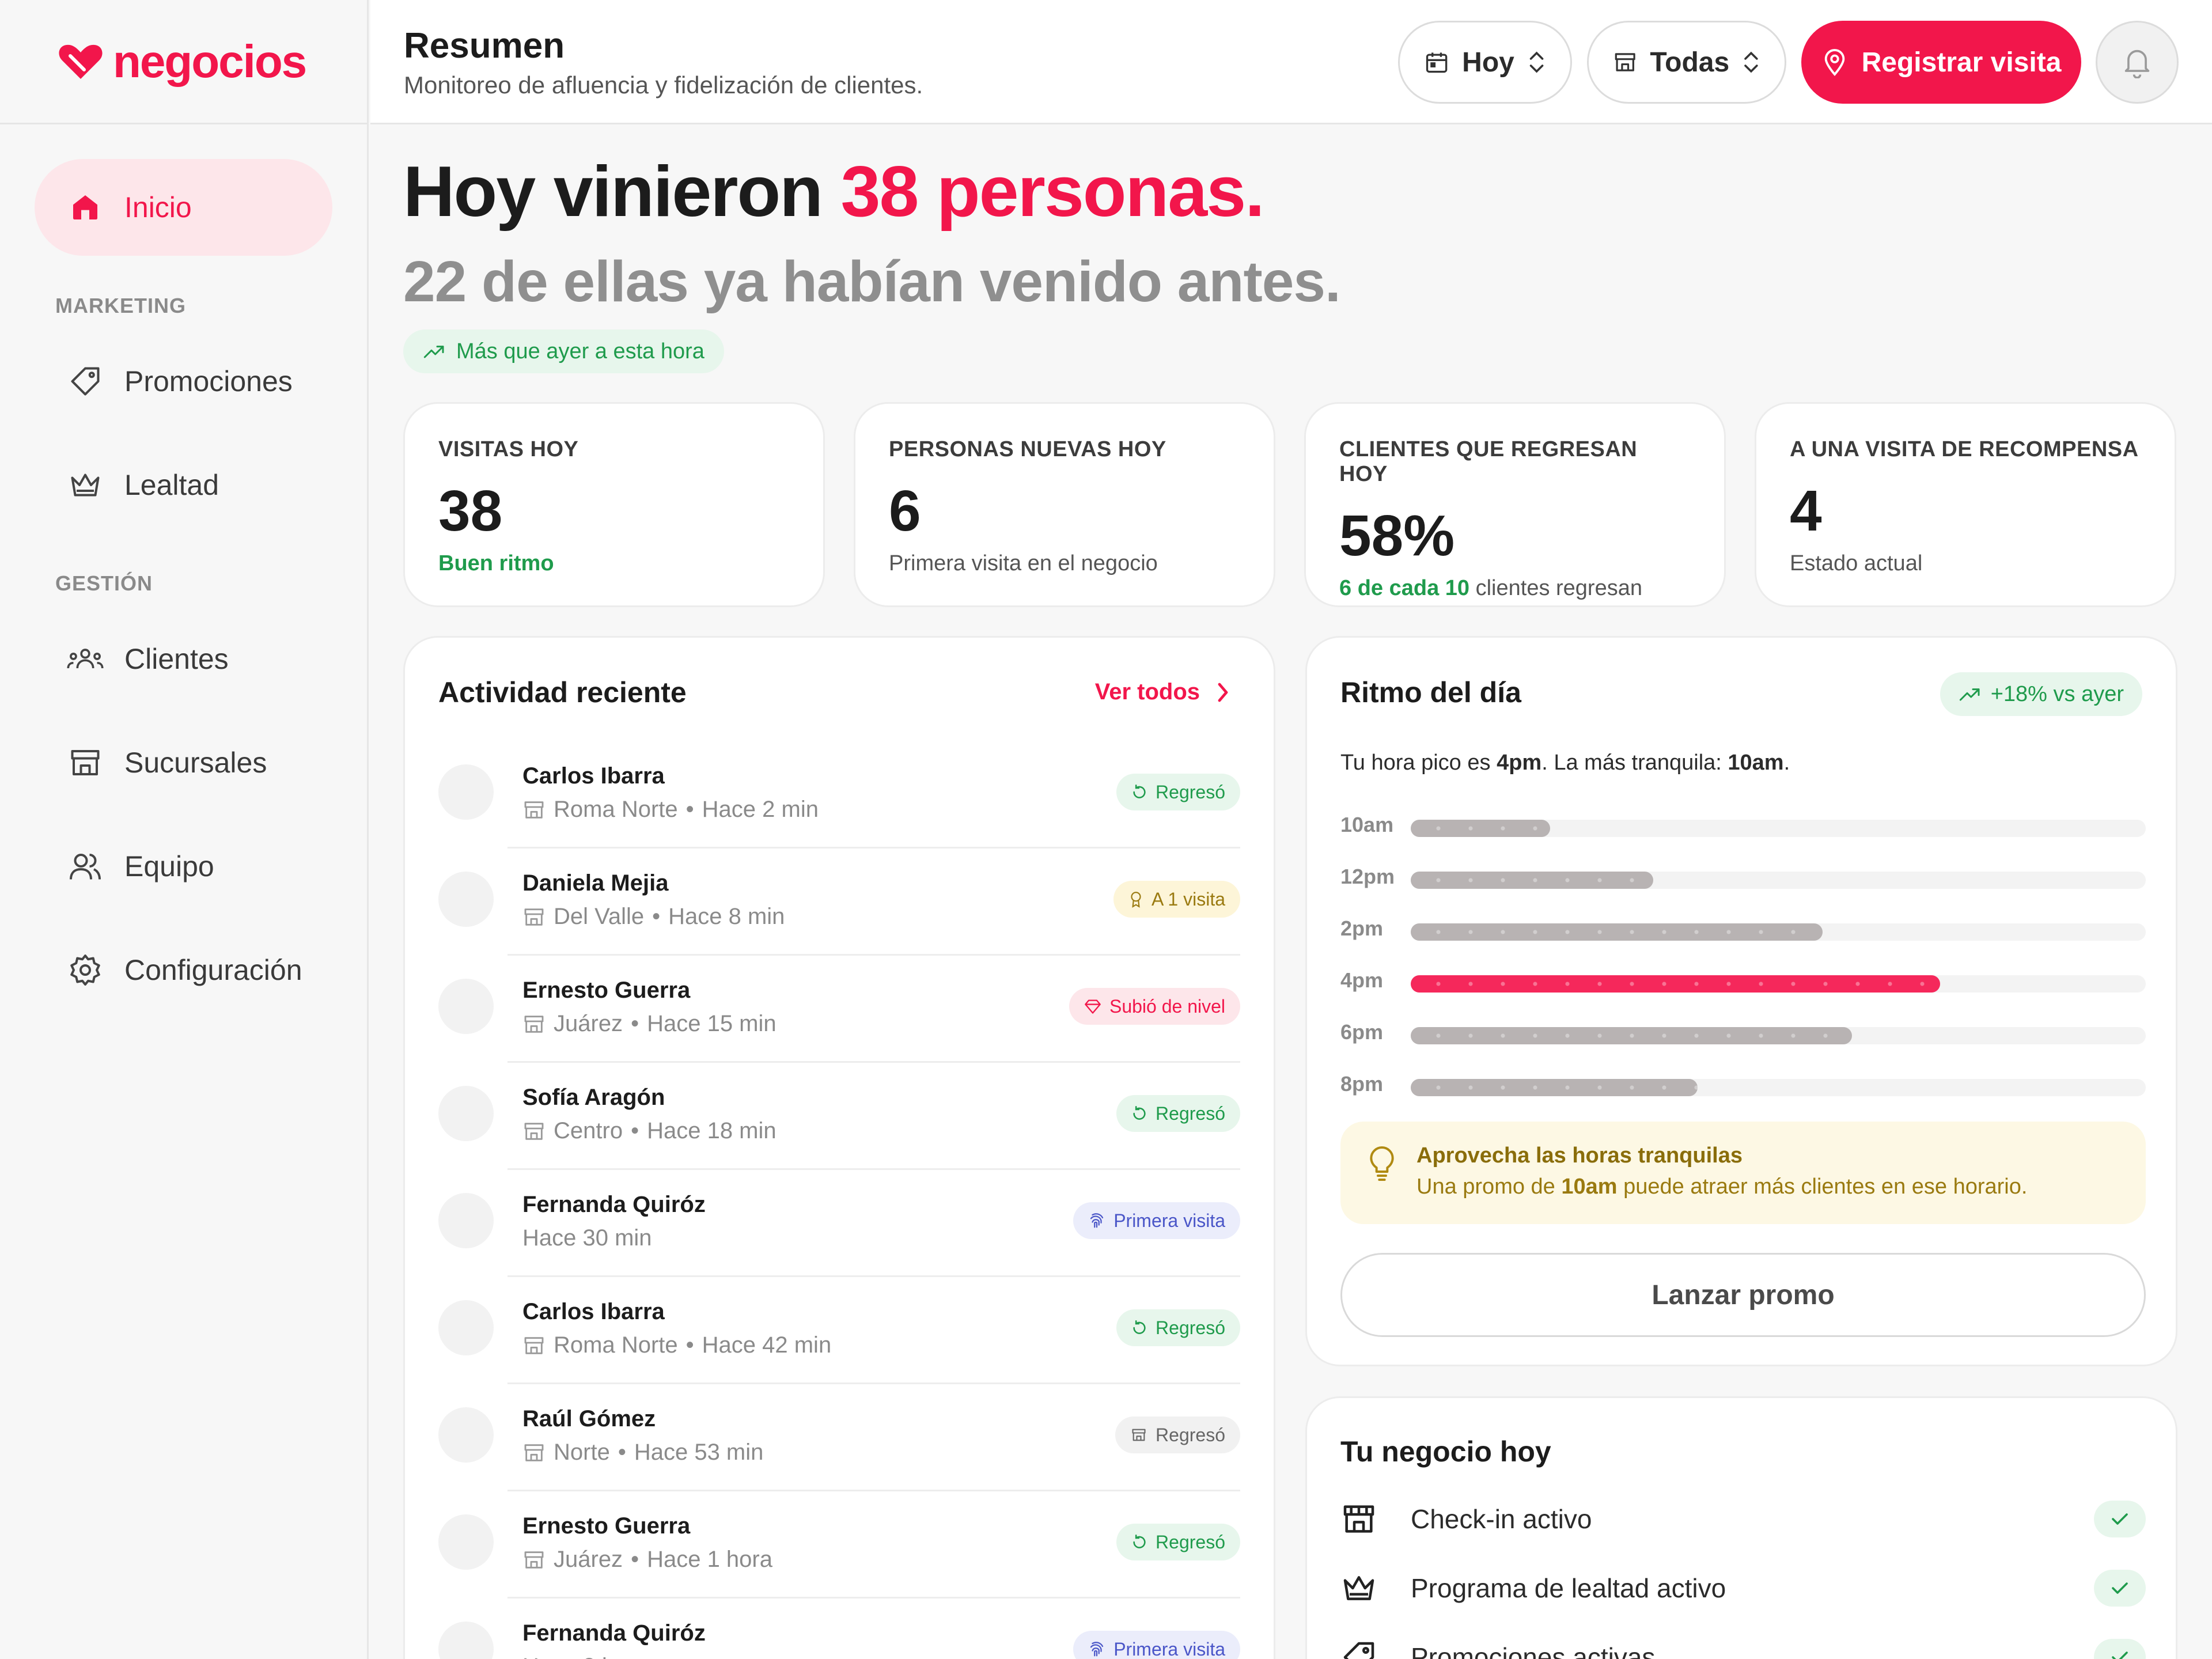 Image resolution: width=2212 pixels, height=1659 pixels. I want to click on tip-text-a: Una promo de, so click(1489, 1187).